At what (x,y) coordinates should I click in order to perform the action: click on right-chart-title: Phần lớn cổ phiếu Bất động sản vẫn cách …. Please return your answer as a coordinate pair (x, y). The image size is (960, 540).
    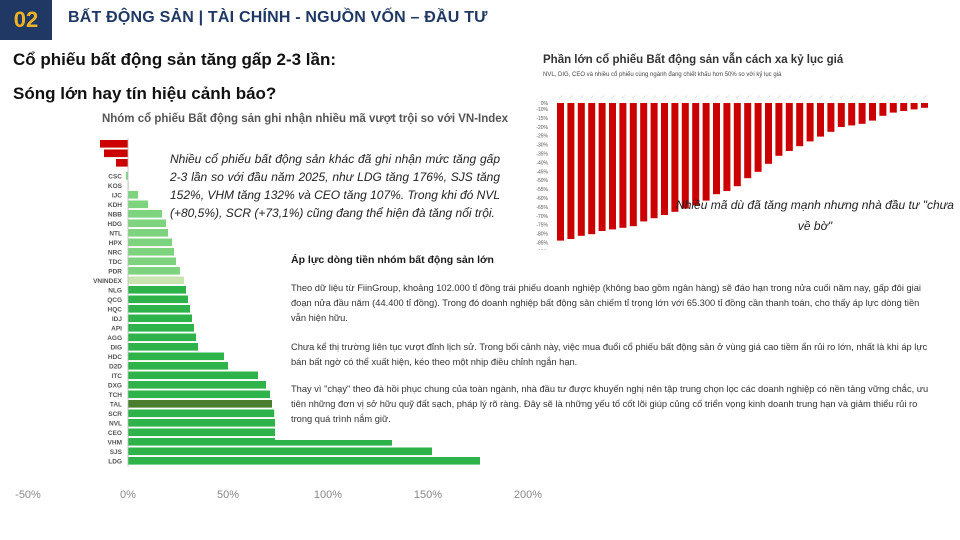
    Looking at the image, I should click on (693, 60).